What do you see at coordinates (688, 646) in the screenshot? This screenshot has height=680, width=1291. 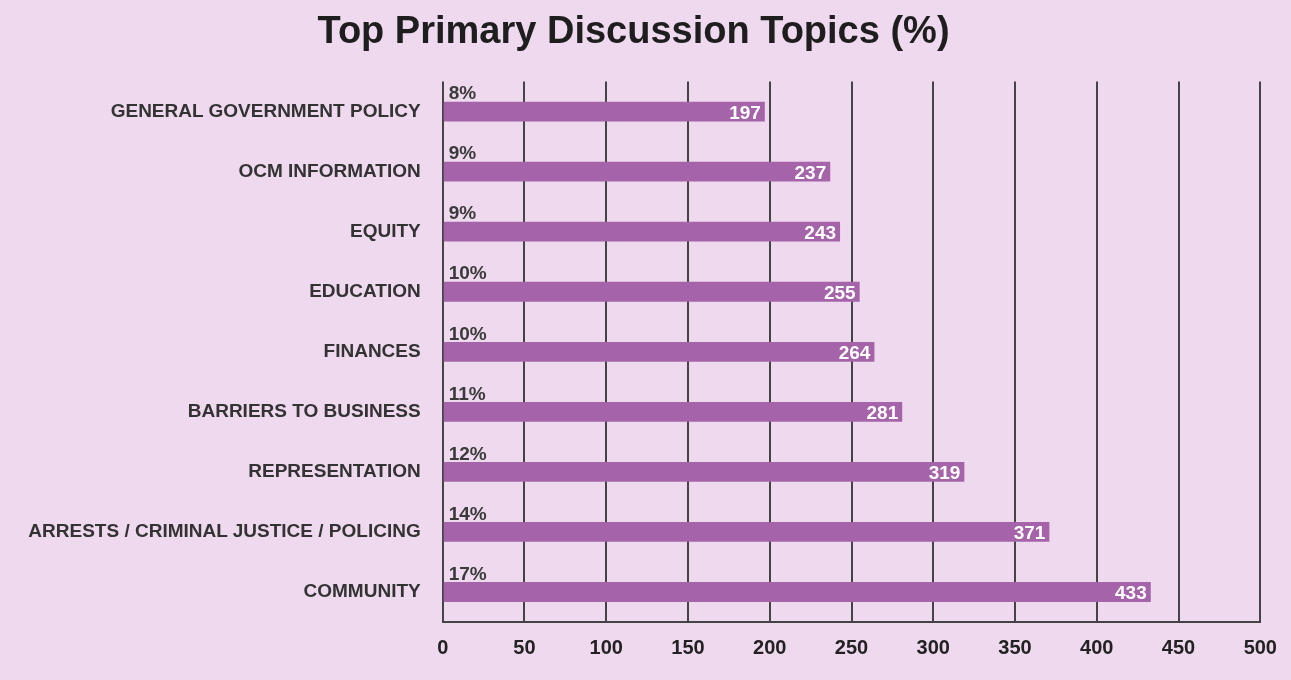 I see `x-tick-label: 150` at bounding box center [688, 646].